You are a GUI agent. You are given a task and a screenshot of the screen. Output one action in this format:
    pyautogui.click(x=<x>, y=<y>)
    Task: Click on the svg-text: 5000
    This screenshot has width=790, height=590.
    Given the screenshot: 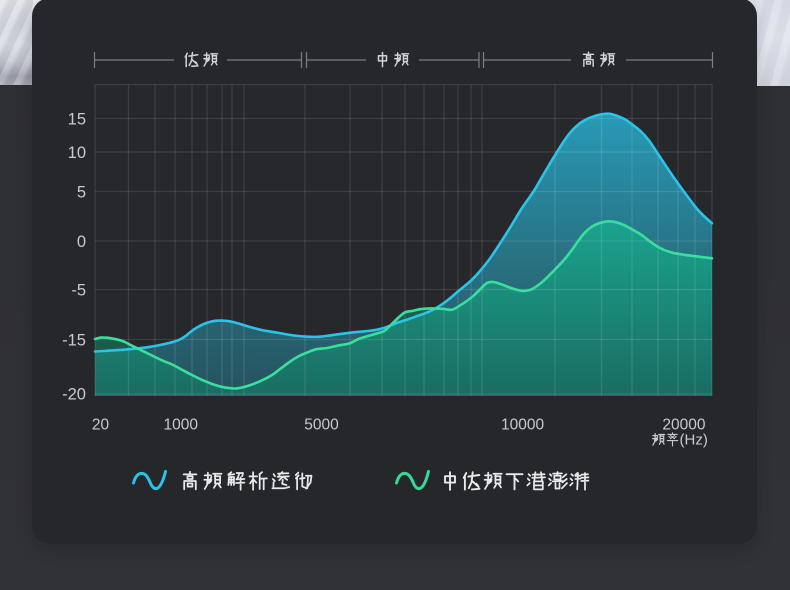 What is the action you would take?
    pyautogui.click(x=321, y=424)
    